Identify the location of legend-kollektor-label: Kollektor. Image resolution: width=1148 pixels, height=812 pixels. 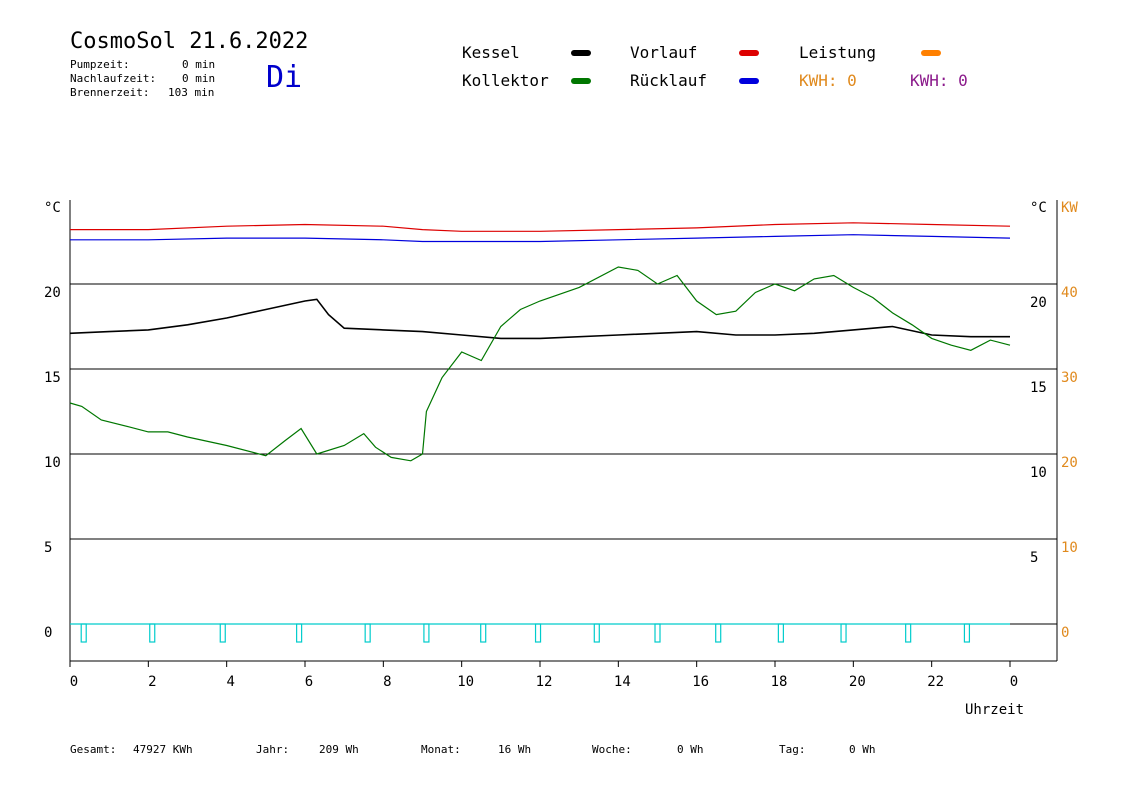
(505, 80).